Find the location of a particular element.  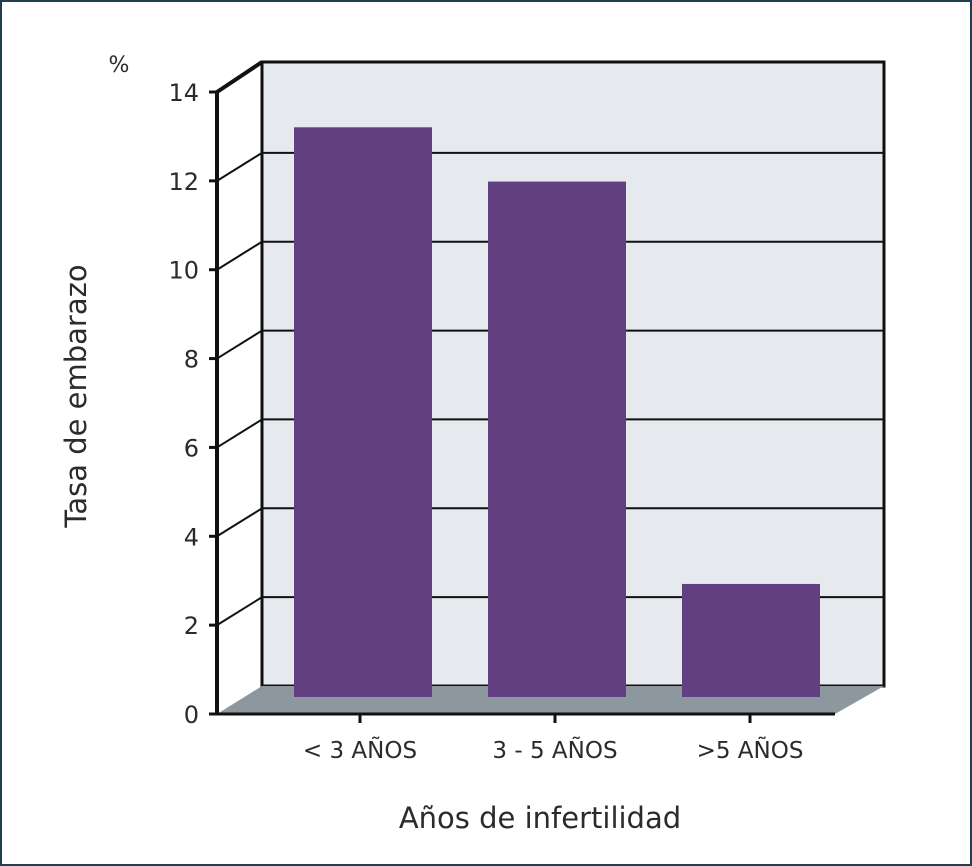

x-tick-label: < 3 AÑOS is located at coordinates (360, 750).